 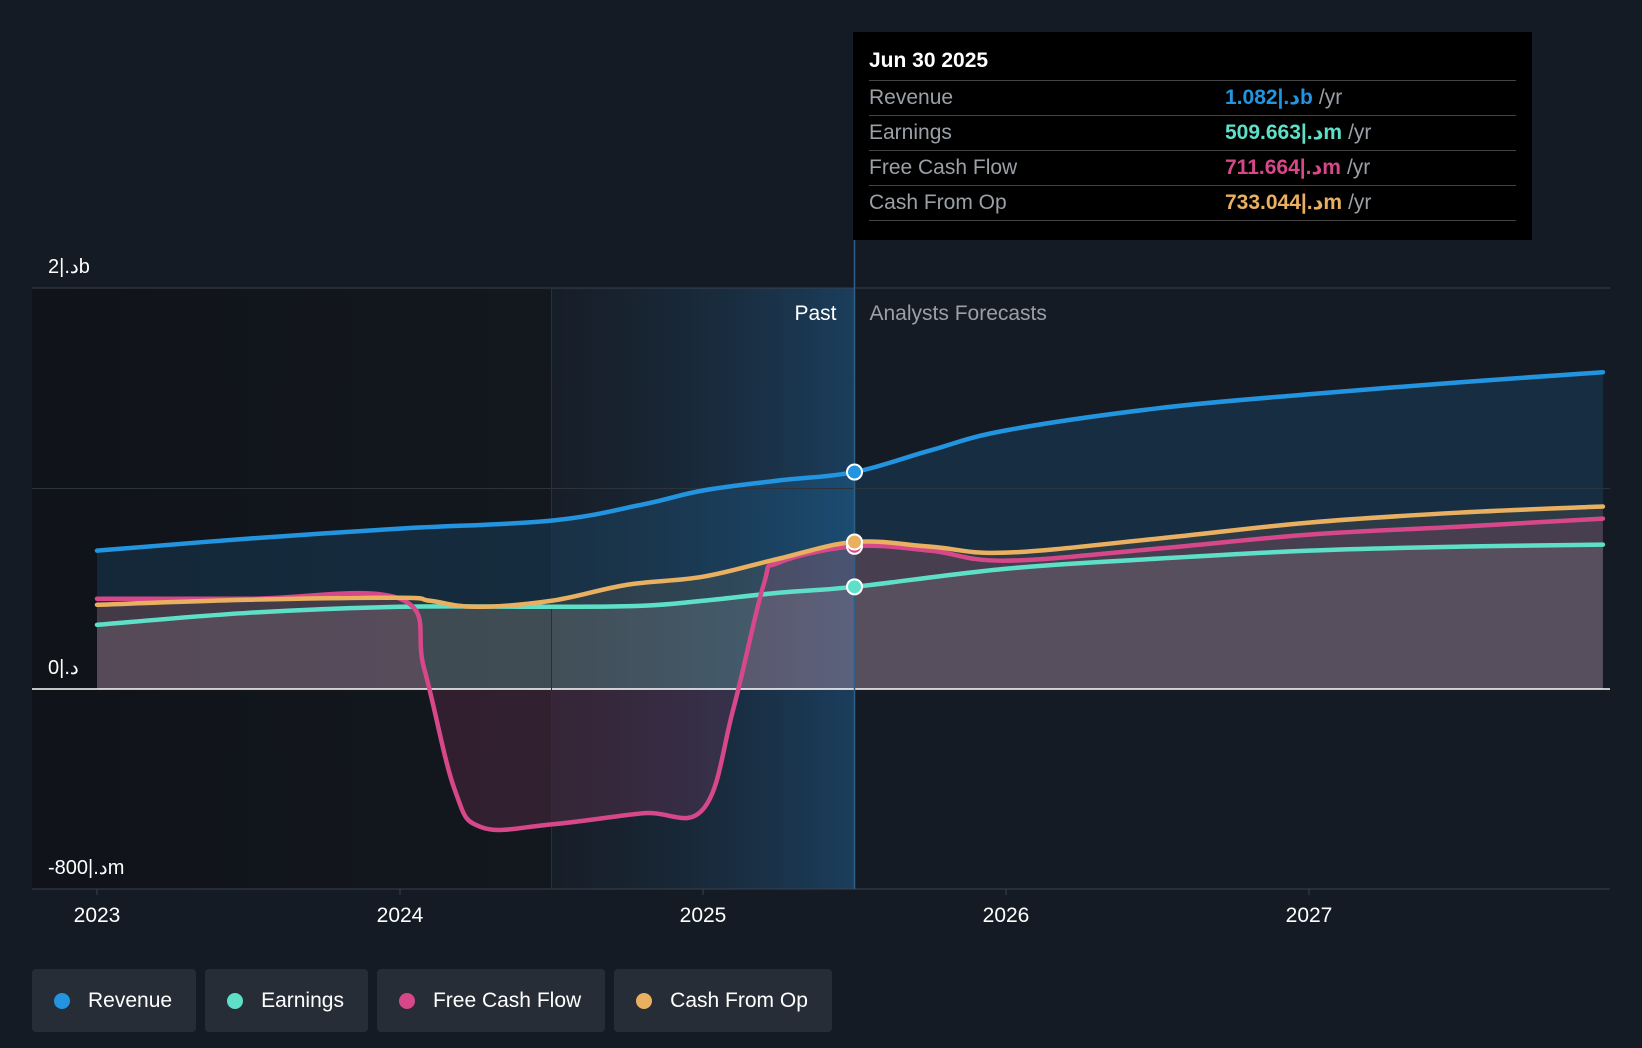 What do you see at coordinates (302, 1000) in the screenshot?
I see `legend-label: Earnings` at bounding box center [302, 1000].